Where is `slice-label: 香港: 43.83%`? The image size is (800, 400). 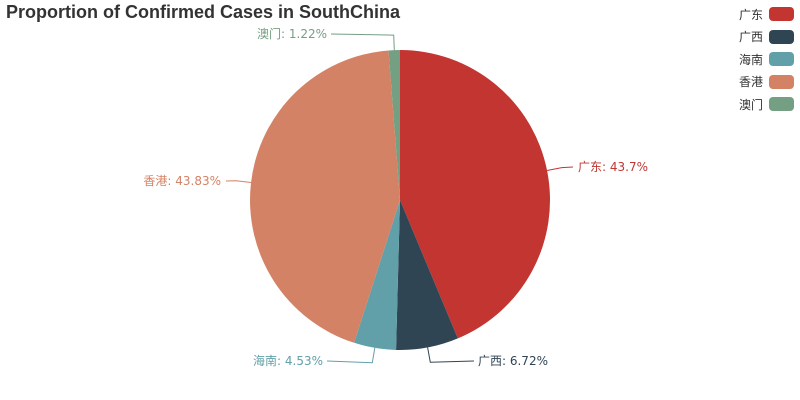 slice-label: 香港: 43.83% is located at coordinates (182, 181).